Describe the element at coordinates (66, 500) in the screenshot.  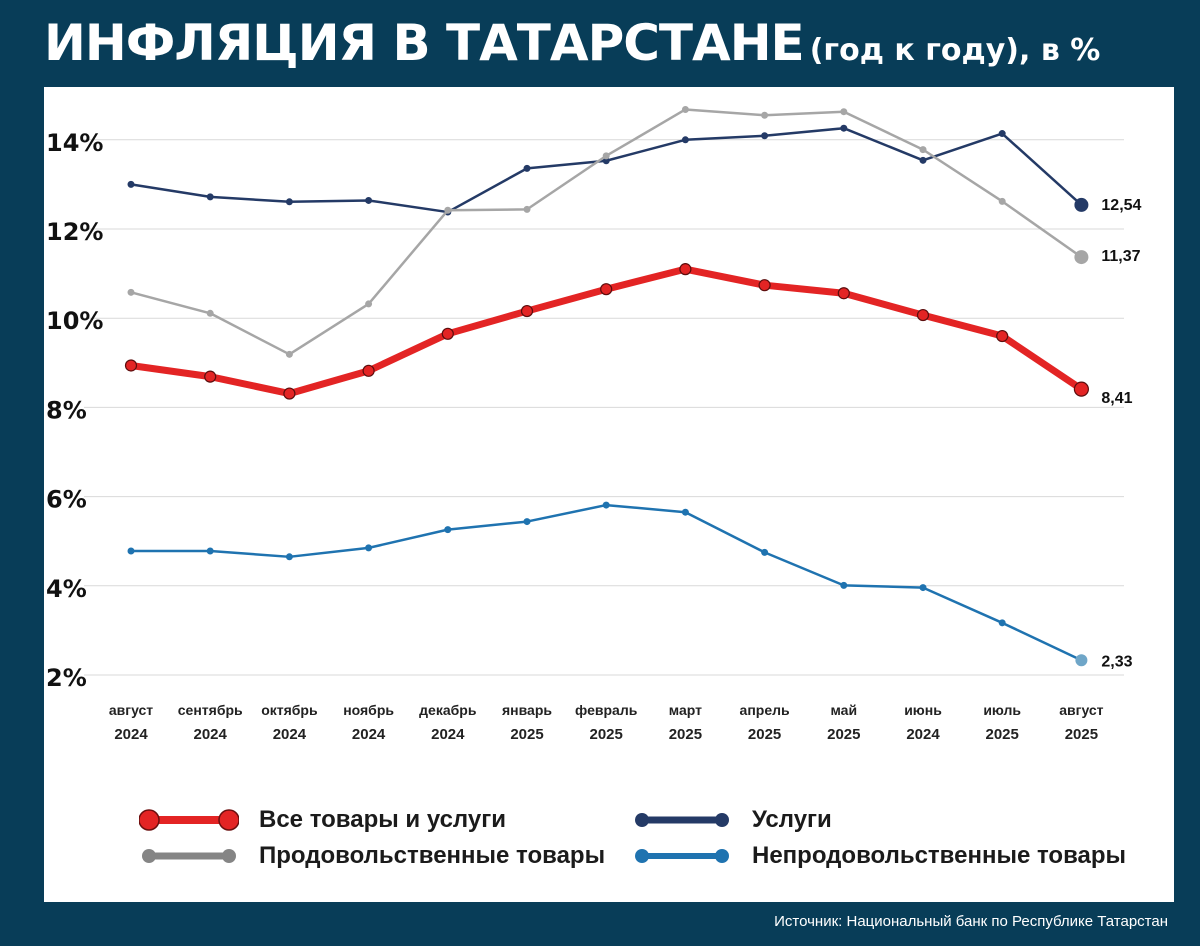
I see `y-tick-label-6: 6%` at that location.